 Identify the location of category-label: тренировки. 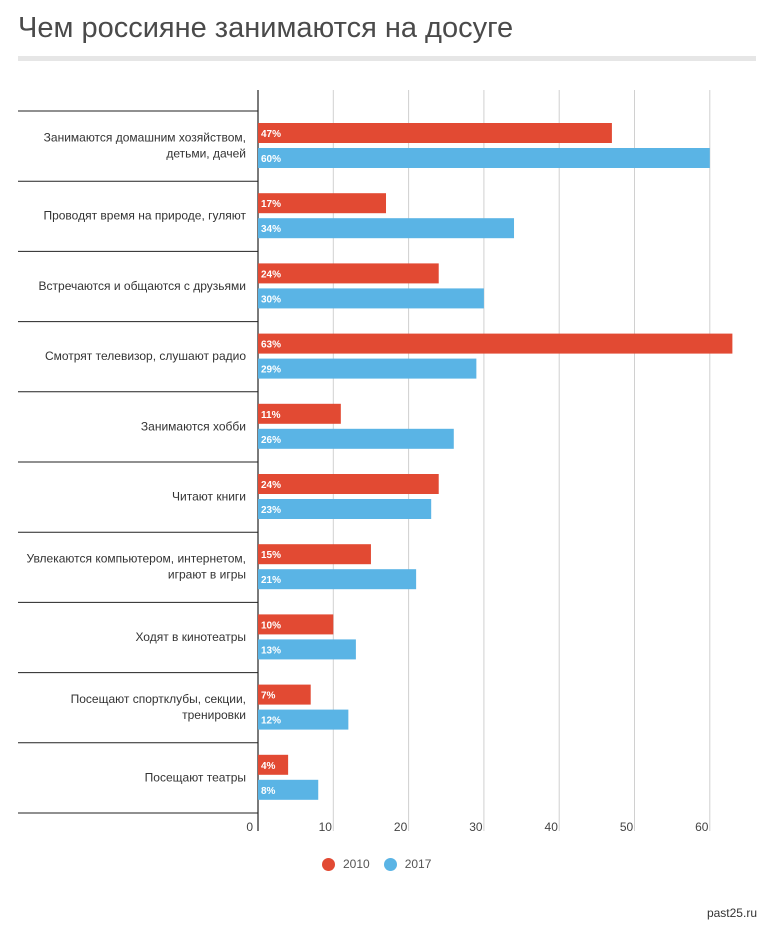
(214, 715).